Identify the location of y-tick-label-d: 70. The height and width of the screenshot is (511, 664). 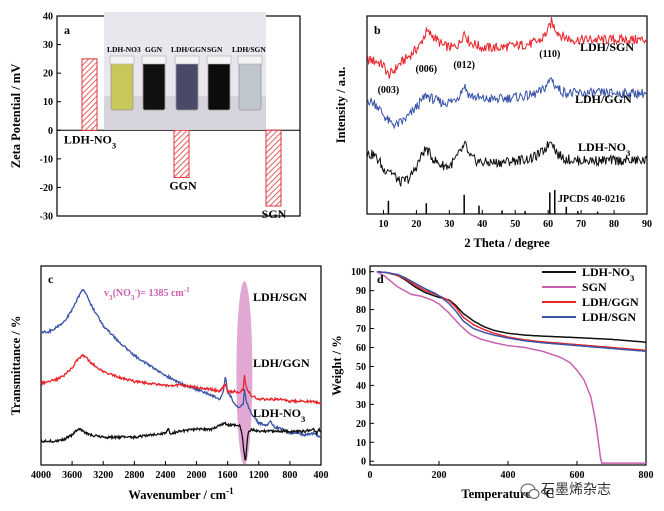
(361, 329).